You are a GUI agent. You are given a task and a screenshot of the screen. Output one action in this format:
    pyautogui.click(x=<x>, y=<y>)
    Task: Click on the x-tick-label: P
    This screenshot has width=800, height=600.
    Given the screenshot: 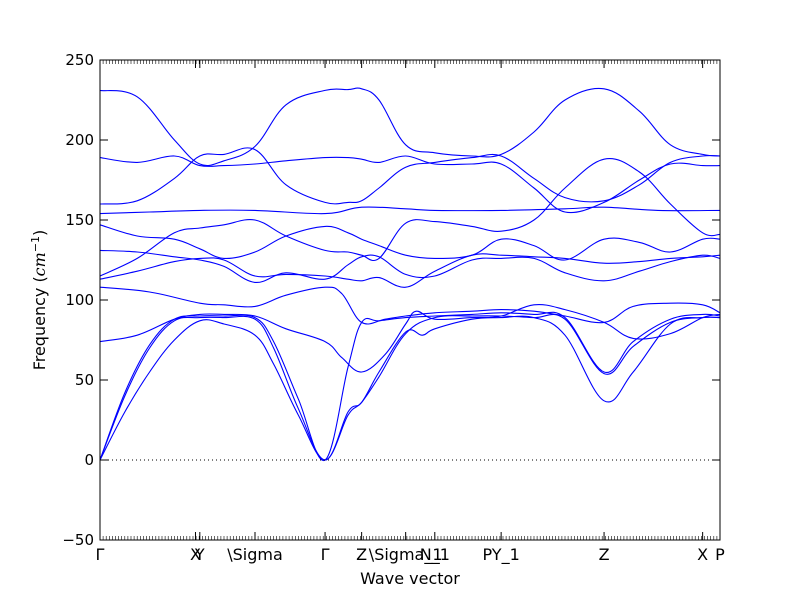 What is the action you would take?
    pyautogui.click(x=720, y=554)
    